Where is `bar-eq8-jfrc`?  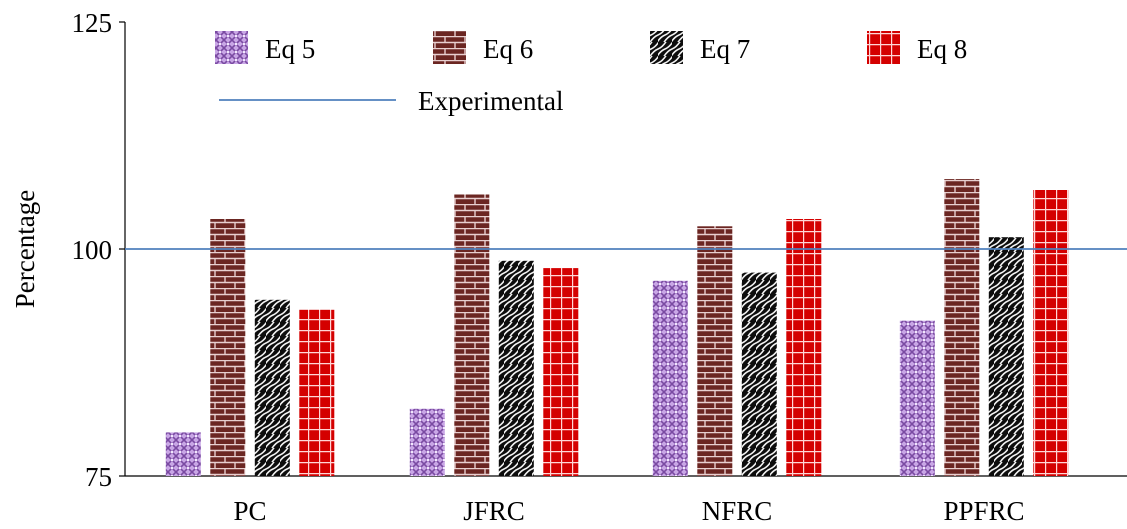 bar-eq8-jfrc is located at coordinates (561, 372).